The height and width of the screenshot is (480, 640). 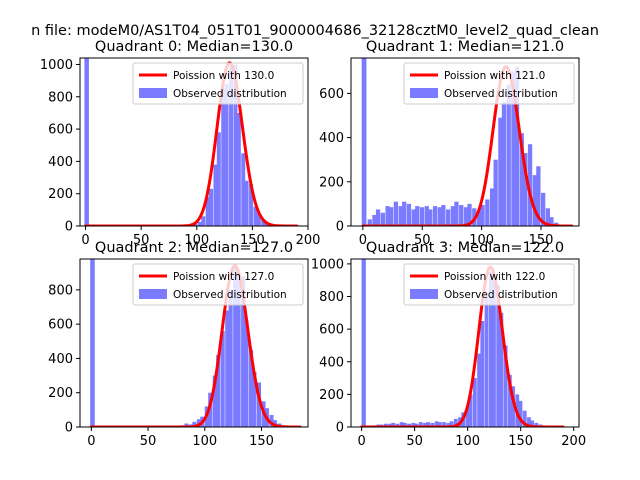 What do you see at coordinates (69, 428) in the screenshot?
I see `y-tick-label: 0` at bounding box center [69, 428].